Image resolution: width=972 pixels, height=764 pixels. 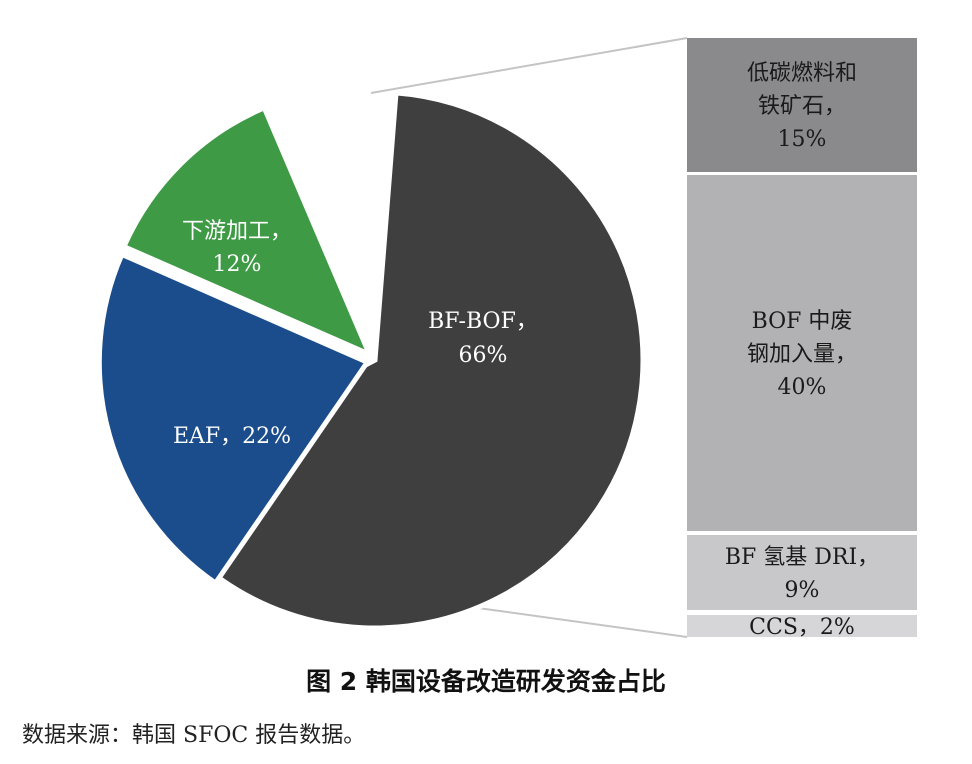 What do you see at coordinates (194, 735) in the screenshot?
I see `data-source-note: 数据来源：韩国 SFOC 报告数据。` at bounding box center [194, 735].